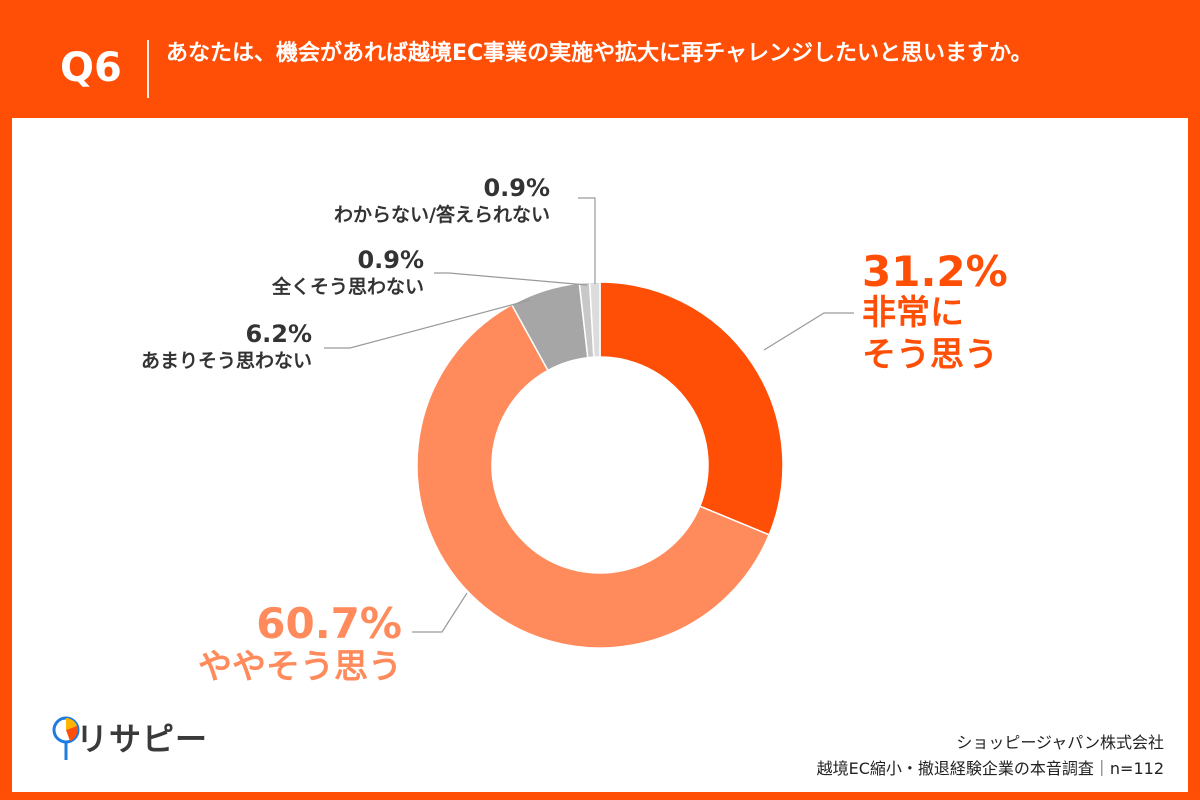 The height and width of the screenshot is (800, 1200). I want to click on category-label-0-1: そう思う, so click(930, 355).